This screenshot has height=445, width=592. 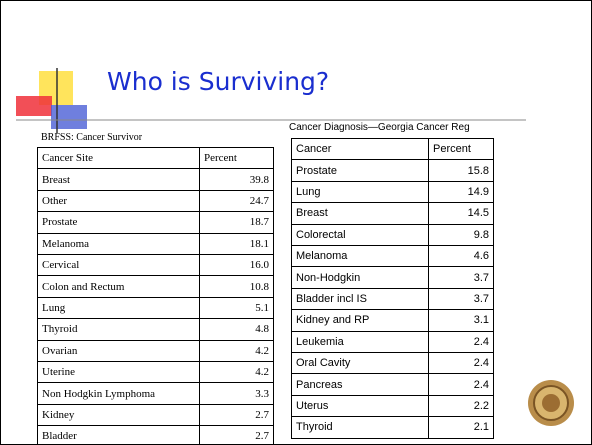 What do you see at coordinates (236, 393) in the screenshot?
I see `table-cell: 3.3` at bounding box center [236, 393].